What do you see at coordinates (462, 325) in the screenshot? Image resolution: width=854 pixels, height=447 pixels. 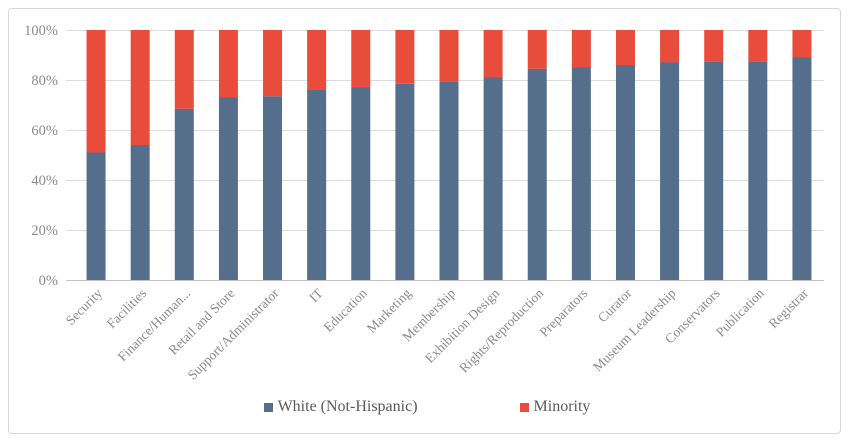 I see `x-tick-label-9: Exhibition Design` at bounding box center [462, 325].